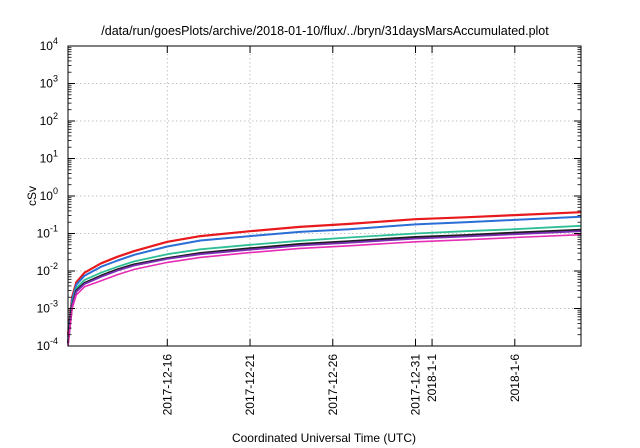 The height and width of the screenshot is (448, 640). Describe the element at coordinates (250, 385) in the screenshot. I see `x-tick-label: 2017-12-21` at that location.